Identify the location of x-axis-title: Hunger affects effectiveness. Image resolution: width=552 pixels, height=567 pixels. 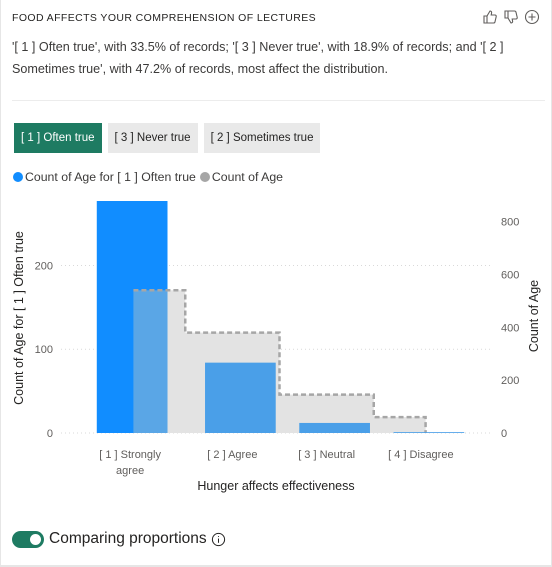
(275, 486).